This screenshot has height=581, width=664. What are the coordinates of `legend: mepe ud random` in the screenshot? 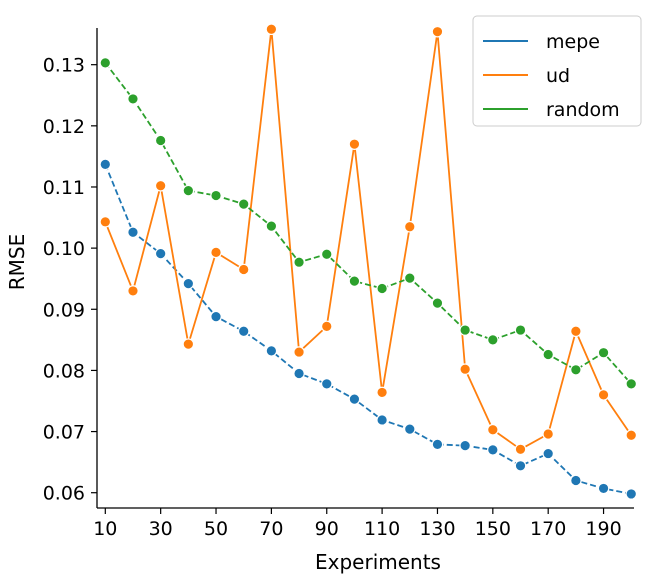 It's located at (557, 71).